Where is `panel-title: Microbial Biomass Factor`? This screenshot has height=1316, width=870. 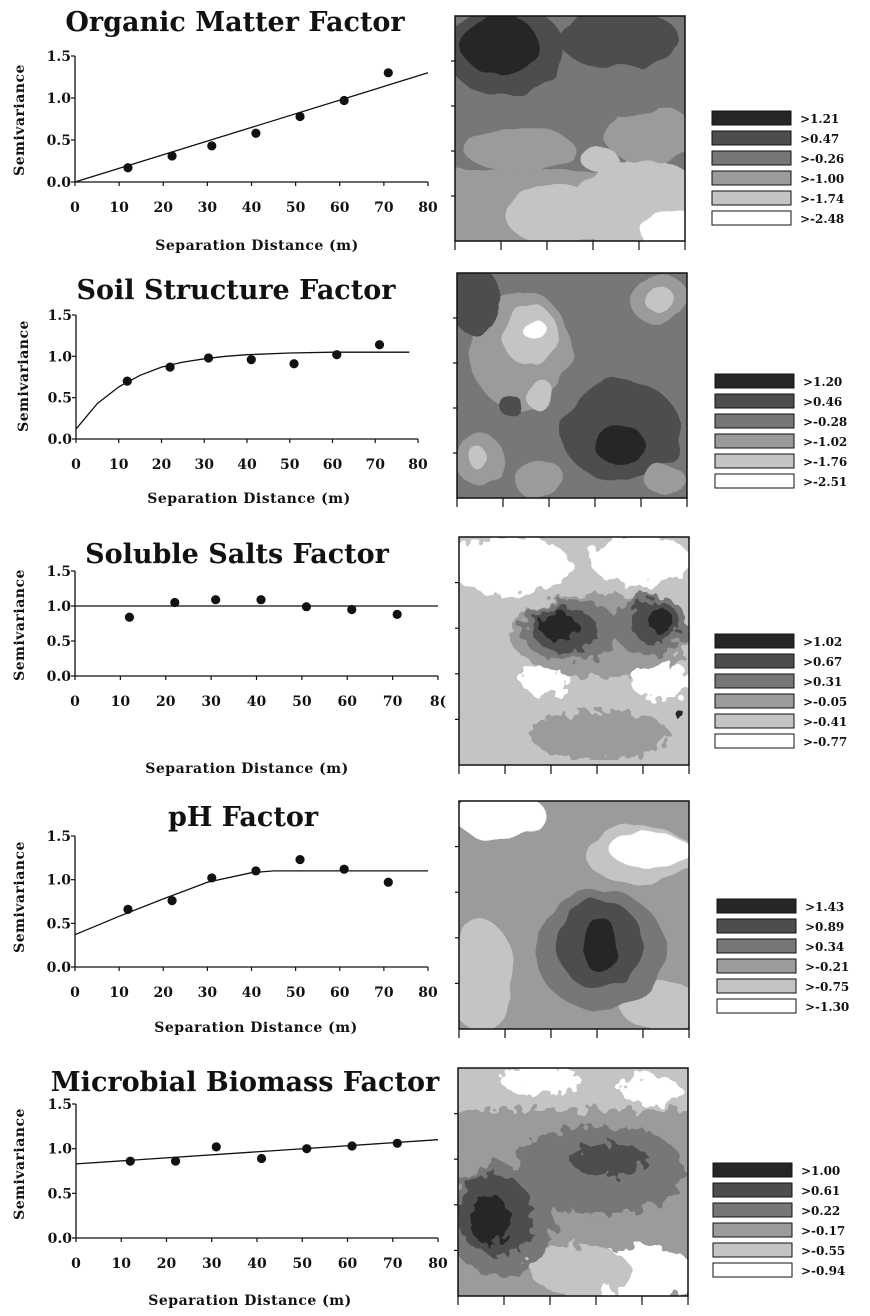 panel-title: Microbial Biomass Factor is located at coordinates (245, 1082).